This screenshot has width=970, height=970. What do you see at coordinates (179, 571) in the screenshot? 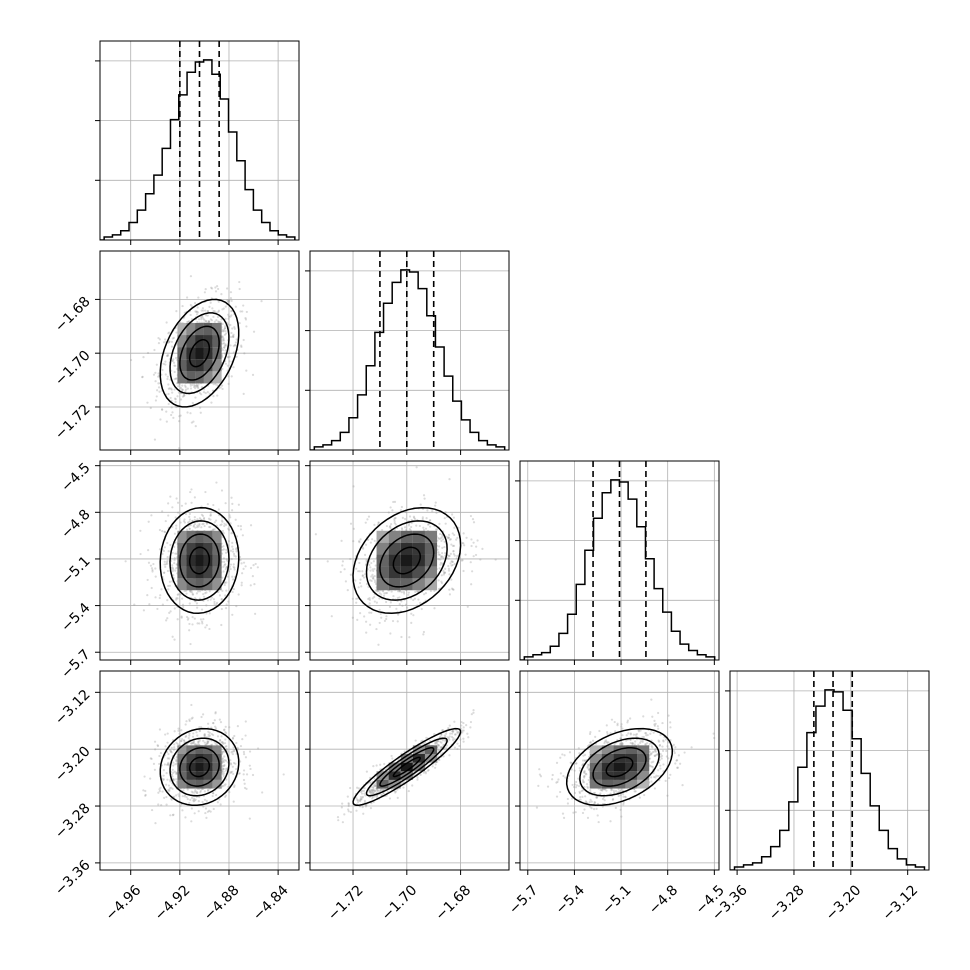
I see `panel-2-0: −5.7−5.4−5.1−4.8−4.5` at bounding box center [179, 571].